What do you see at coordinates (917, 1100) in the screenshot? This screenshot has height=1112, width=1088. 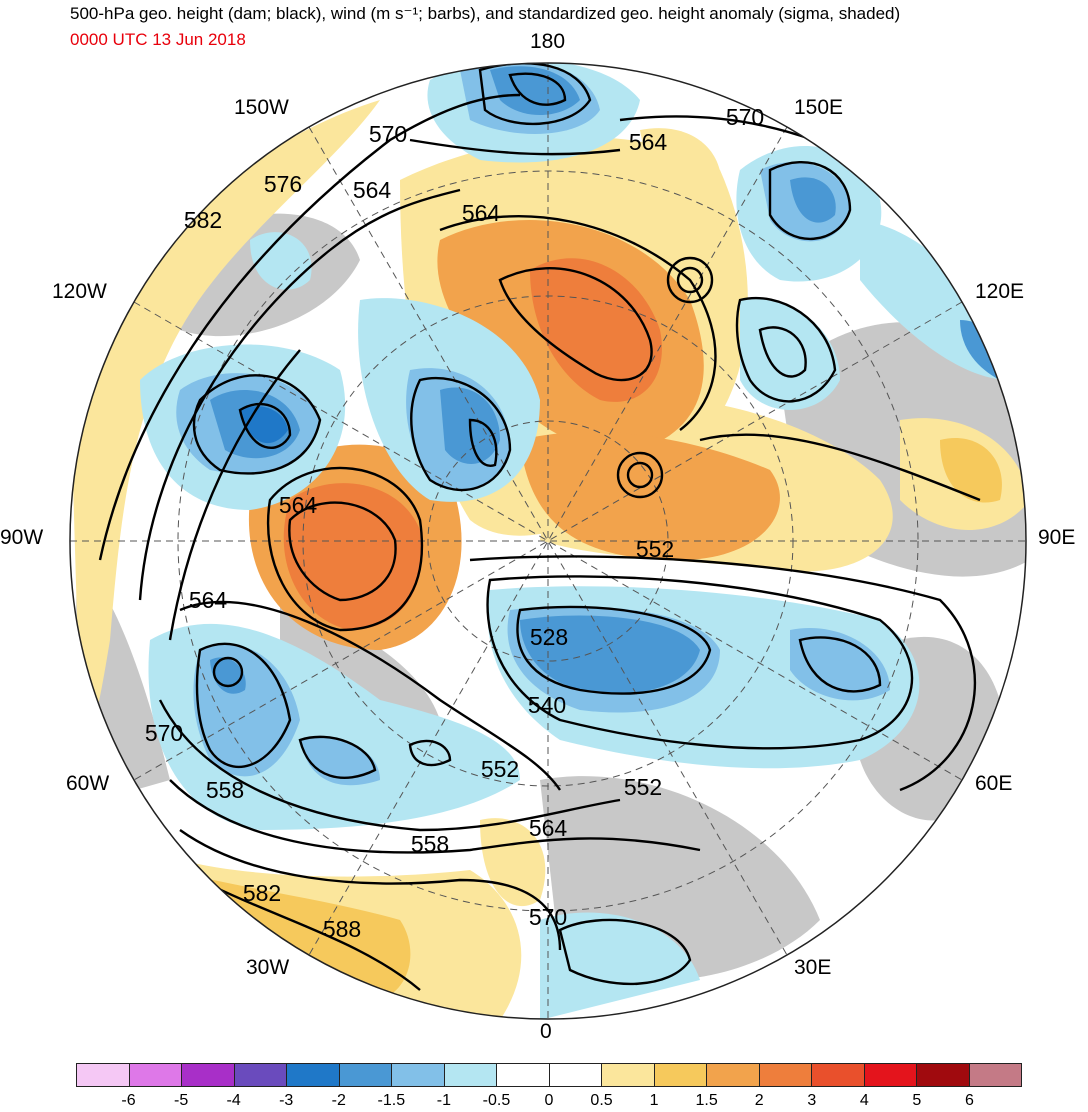 I see `colorbar-tick-label: 5` at bounding box center [917, 1100].